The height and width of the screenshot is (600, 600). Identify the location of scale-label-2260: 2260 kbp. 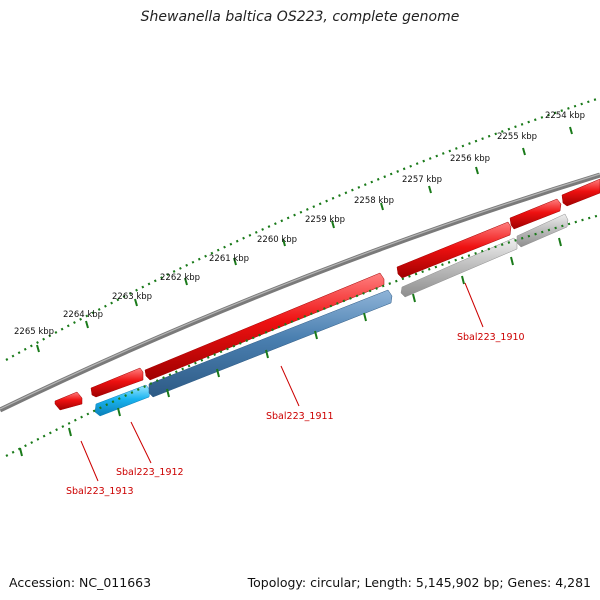
(277, 240).